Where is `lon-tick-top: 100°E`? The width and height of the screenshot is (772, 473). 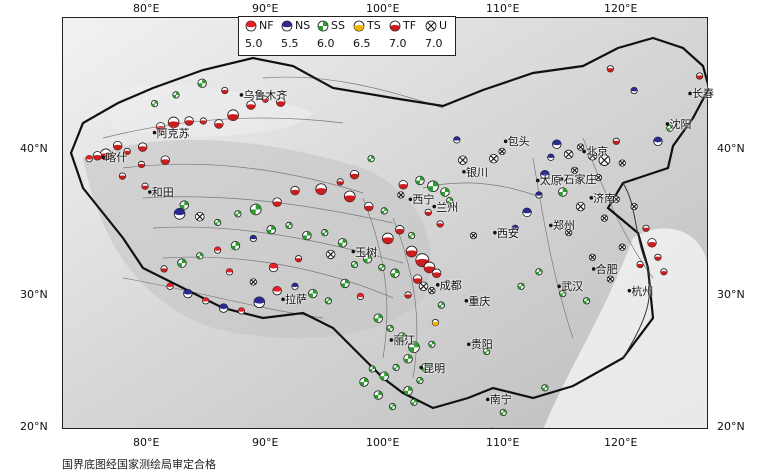
lon-tick-top: 100°E is located at coordinates (383, 8).